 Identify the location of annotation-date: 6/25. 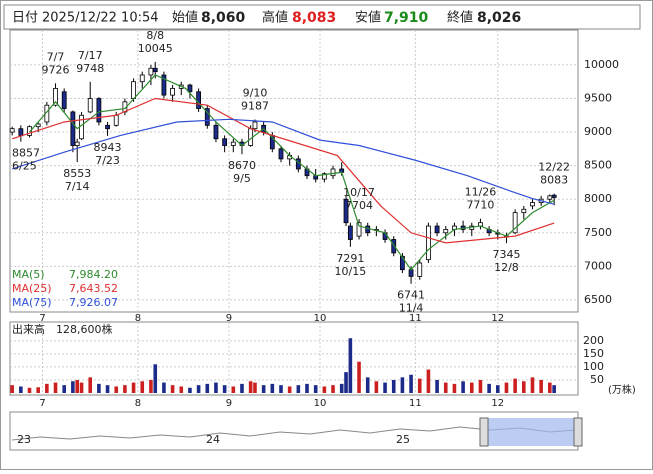
(24, 166).